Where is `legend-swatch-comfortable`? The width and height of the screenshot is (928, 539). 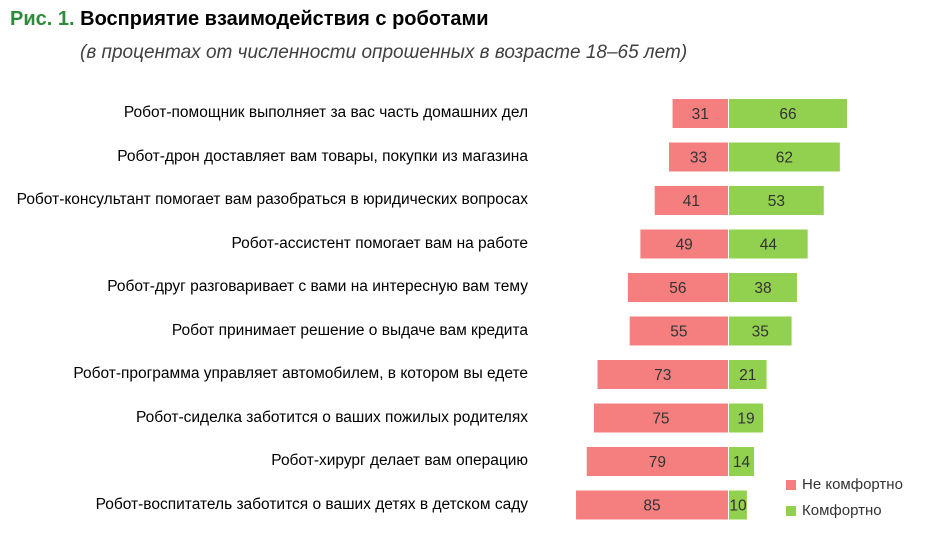 legend-swatch-comfortable is located at coordinates (791, 510).